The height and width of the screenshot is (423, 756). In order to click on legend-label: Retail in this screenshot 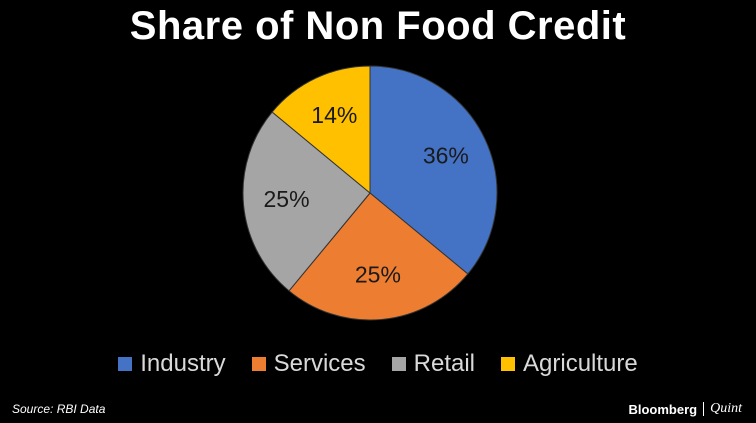, I will do `click(444, 363)`.